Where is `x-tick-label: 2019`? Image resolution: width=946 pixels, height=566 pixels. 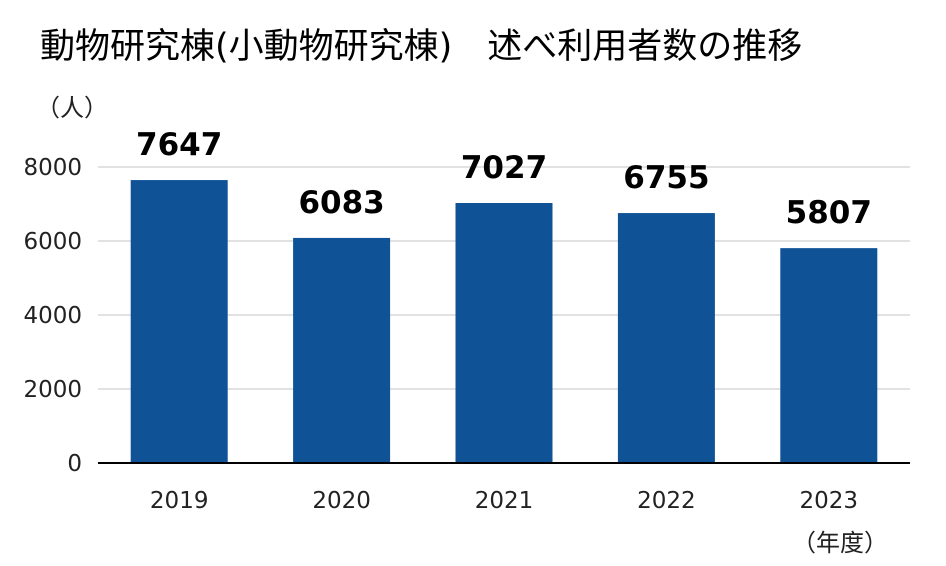 x-tick-label: 2019 is located at coordinates (179, 501).